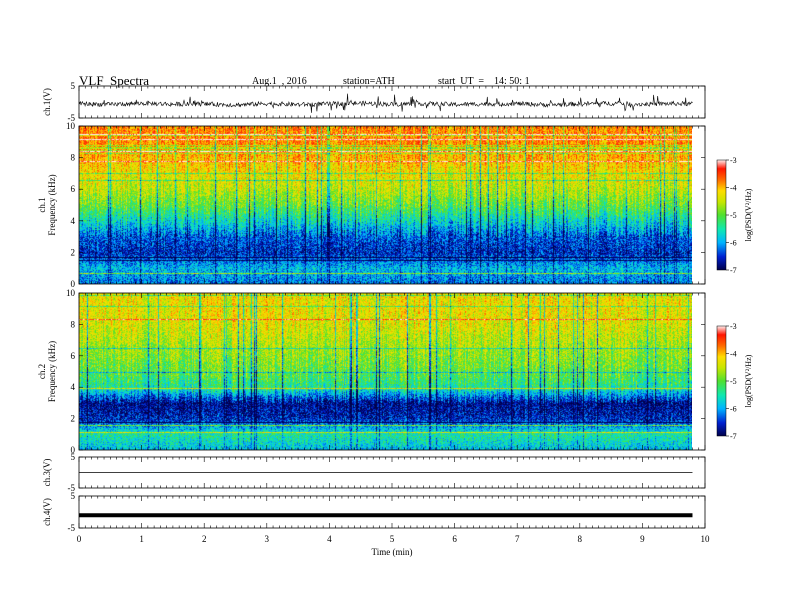 The height and width of the screenshot is (612, 792). Describe the element at coordinates (517, 539) in the screenshot. I see `x-tick-label: 7` at that location.